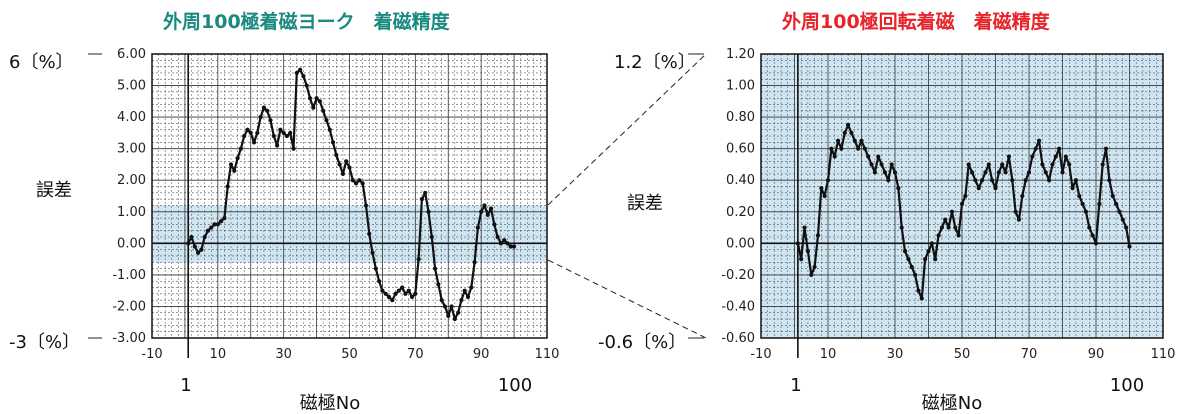 The width and height of the screenshot is (1184, 414). What do you see at coordinates (740, 180) in the screenshot?
I see `y-tick-label: 0.40` at bounding box center [740, 180].